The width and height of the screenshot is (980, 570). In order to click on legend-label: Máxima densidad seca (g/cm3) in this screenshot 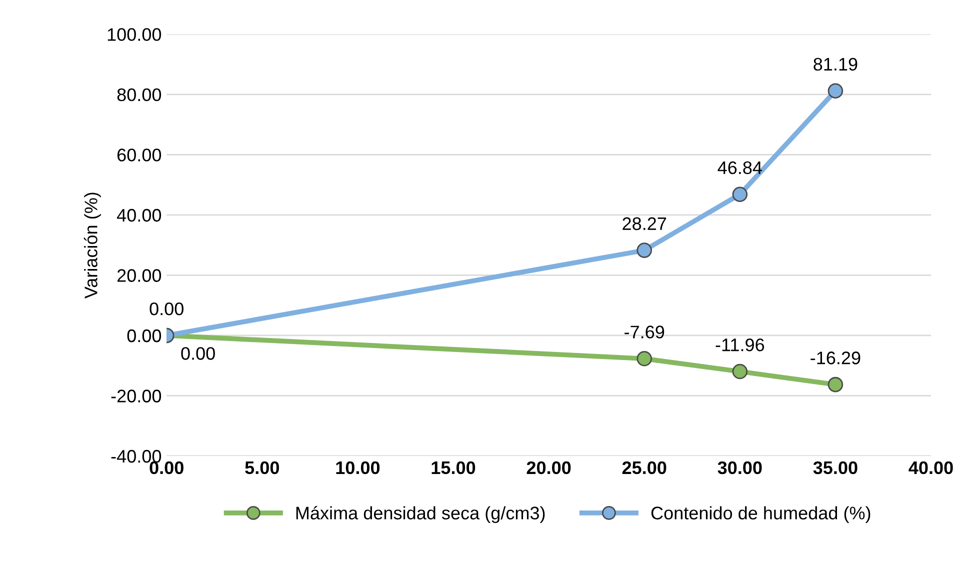, I will do `click(420, 515)`.